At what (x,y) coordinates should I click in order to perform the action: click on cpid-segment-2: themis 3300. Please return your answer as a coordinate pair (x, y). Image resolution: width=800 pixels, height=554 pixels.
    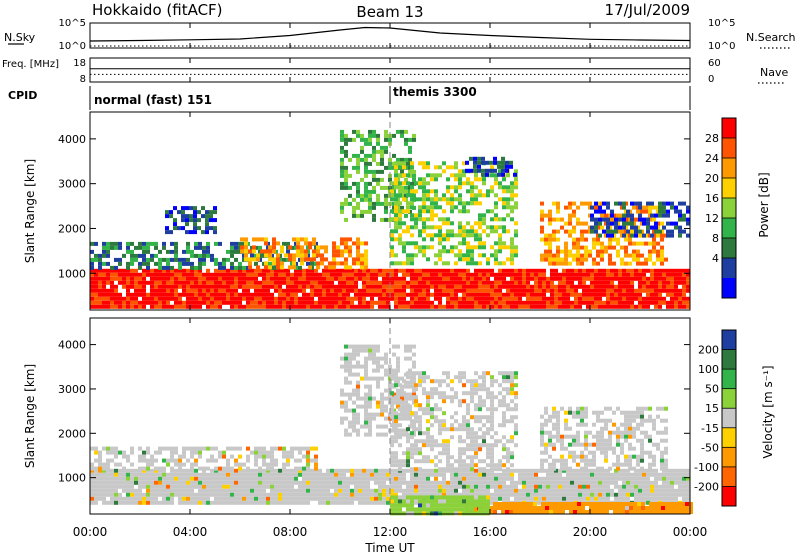
    Looking at the image, I should click on (435, 92).